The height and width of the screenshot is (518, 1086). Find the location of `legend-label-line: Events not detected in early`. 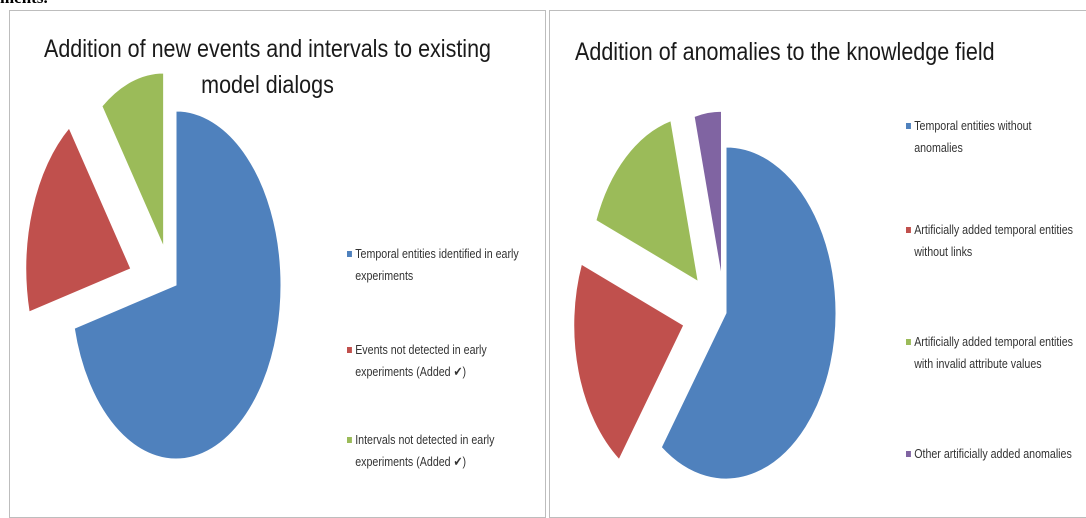

legend-label-line: Events not detected in early is located at coordinates (421, 349).